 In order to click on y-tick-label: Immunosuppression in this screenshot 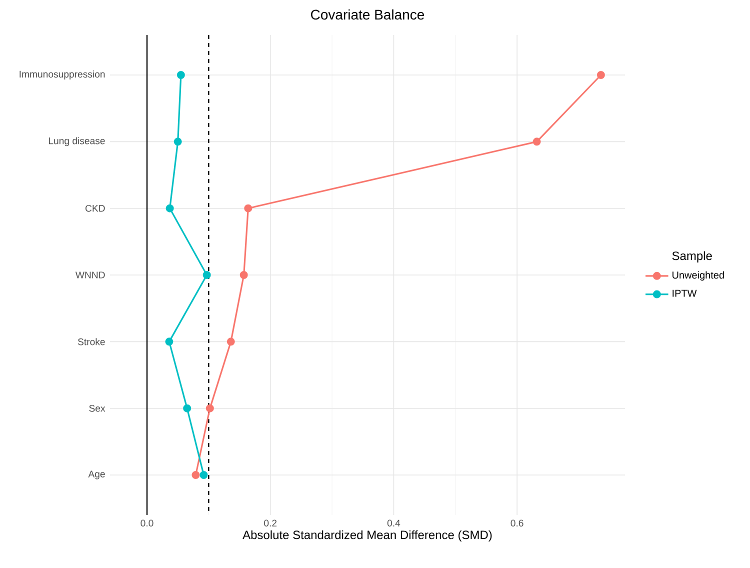, I will do `click(62, 75)`.